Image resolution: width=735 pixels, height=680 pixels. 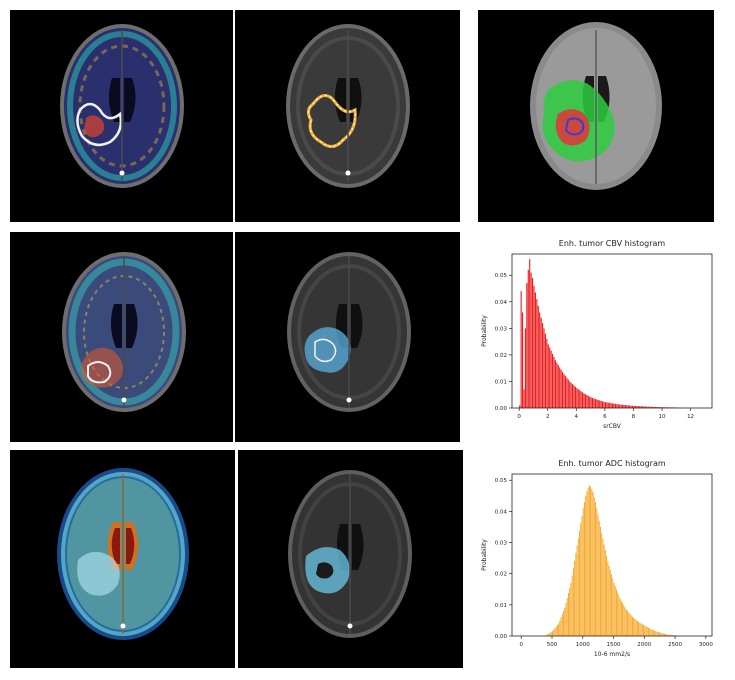 I want to click on y-tick-label: 0.04, so click(x=501, y=512).